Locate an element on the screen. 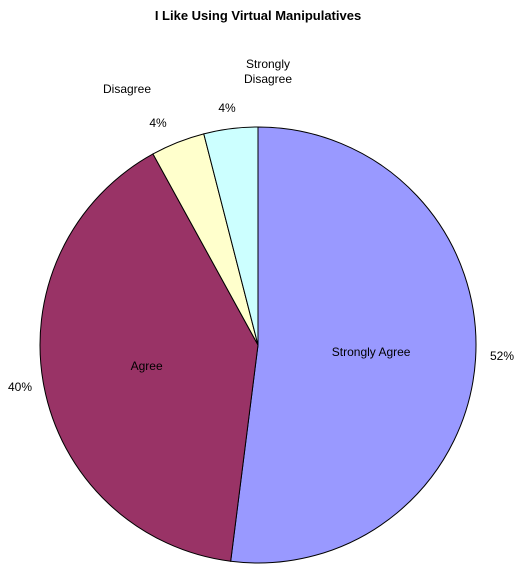  slice-label-disagree: Disagree is located at coordinates (127, 89).